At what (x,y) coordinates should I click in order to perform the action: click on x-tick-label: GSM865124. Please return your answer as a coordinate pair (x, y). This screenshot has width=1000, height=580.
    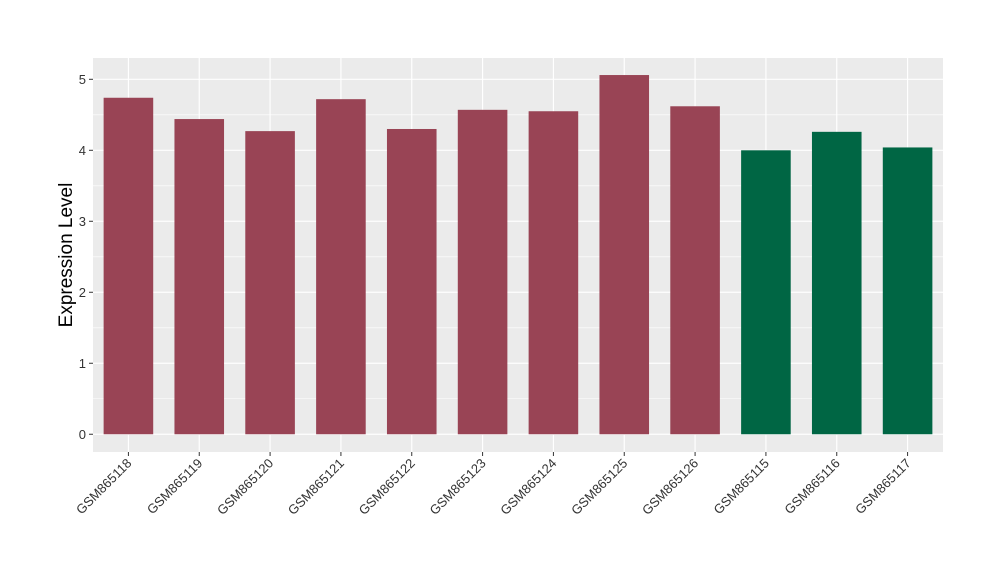
    Looking at the image, I should click on (528, 487).